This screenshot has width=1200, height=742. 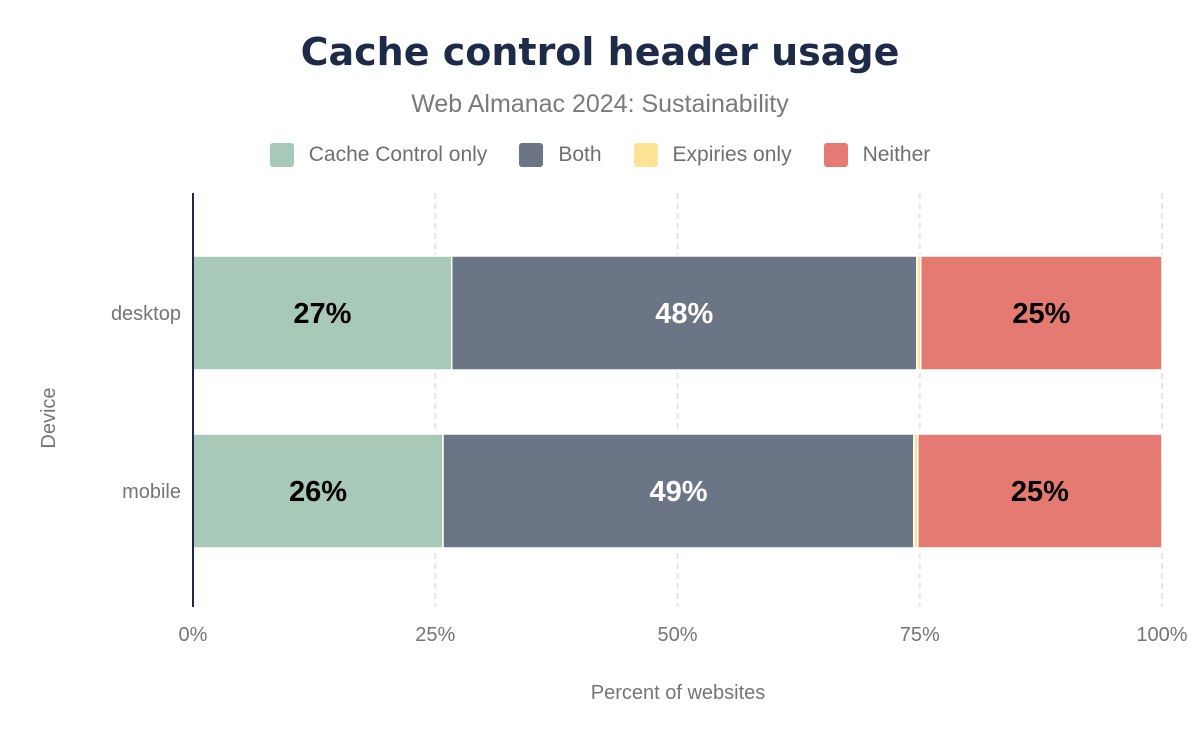 What do you see at coordinates (920, 635) in the screenshot?
I see `x-tick-label: 75%` at bounding box center [920, 635].